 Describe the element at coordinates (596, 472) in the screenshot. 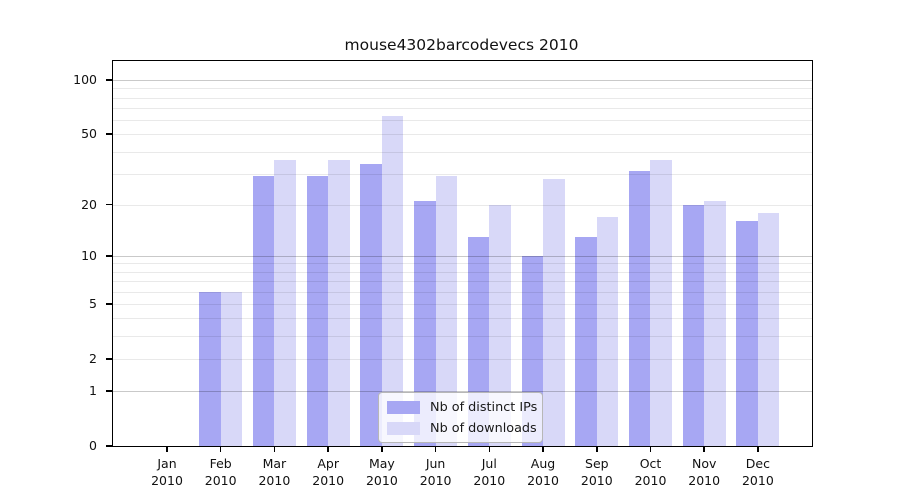

I see `x-tick-label-sep: Sep 2010` at that location.